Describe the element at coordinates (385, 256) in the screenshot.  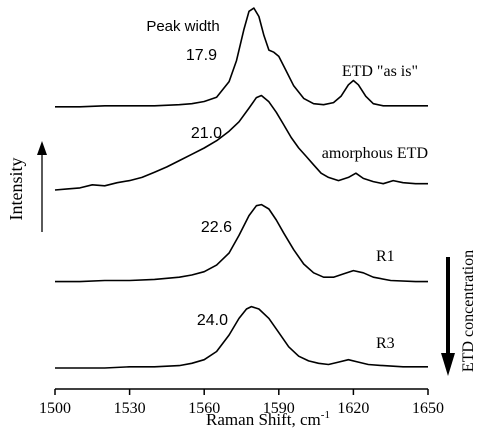
I see `series-label-r1: R1` at that location.